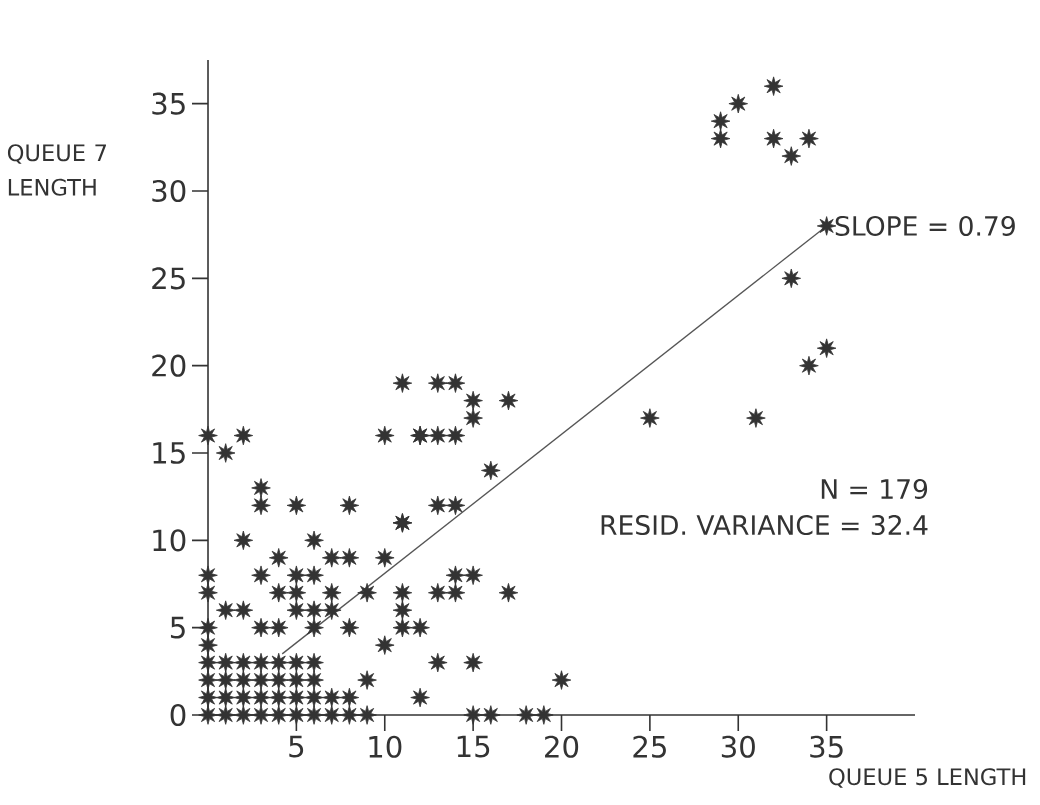 The height and width of the screenshot is (805, 1040). What do you see at coordinates (177, 627) in the screenshot?
I see `y-tick-label: 5` at bounding box center [177, 627].